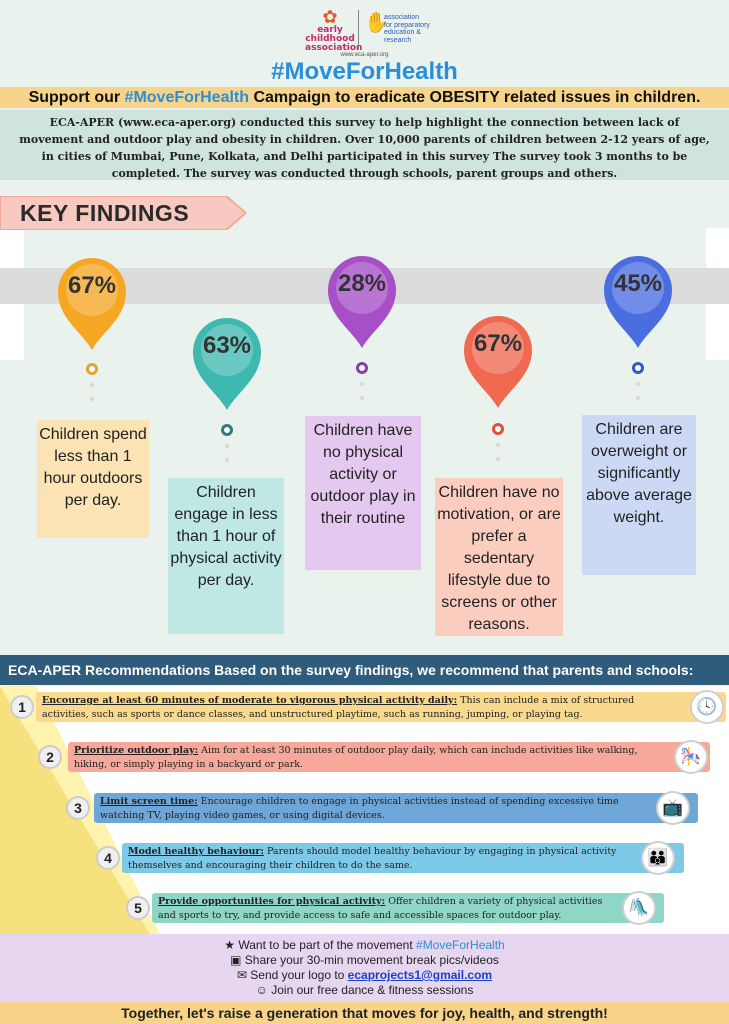 The height and width of the screenshot is (1024, 729). What do you see at coordinates (136, 750) in the screenshot?
I see `recommendation-title-2: Prioritize outdoor play:` at bounding box center [136, 750].